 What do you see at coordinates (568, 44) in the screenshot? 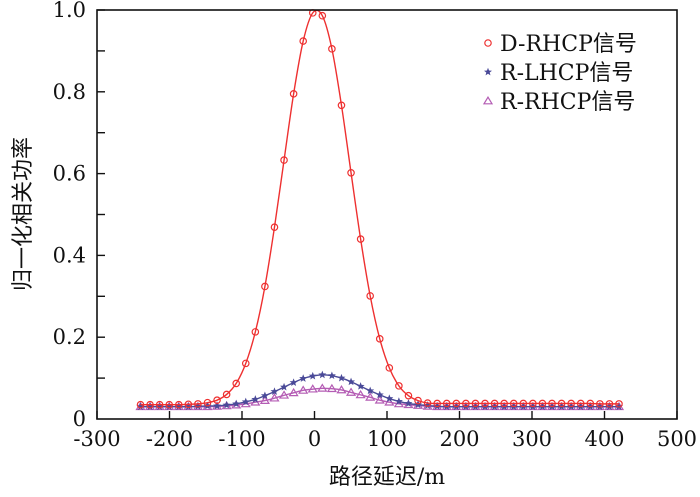
I see `legend-label: D-RHCP信号` at bounding box center [568, 44].